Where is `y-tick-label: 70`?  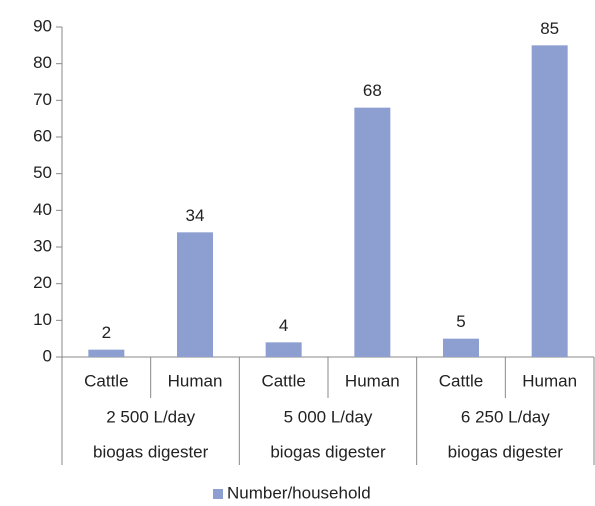
y-tick-label: 70 is located at coordinates (42, 99).